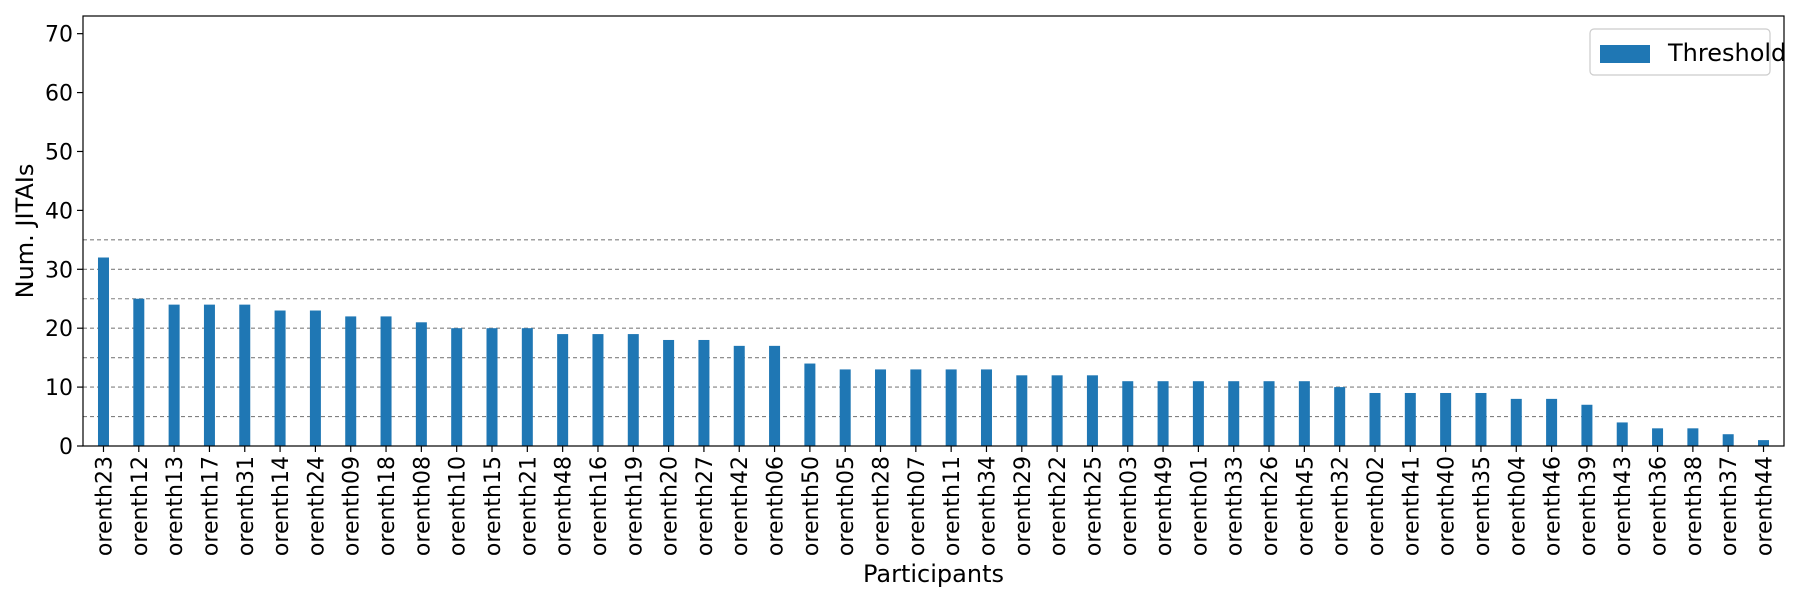 This screenshot has width=1800, height=605. I want to click on x-tick-label-orenth17: orenth17, so click(210, 506).